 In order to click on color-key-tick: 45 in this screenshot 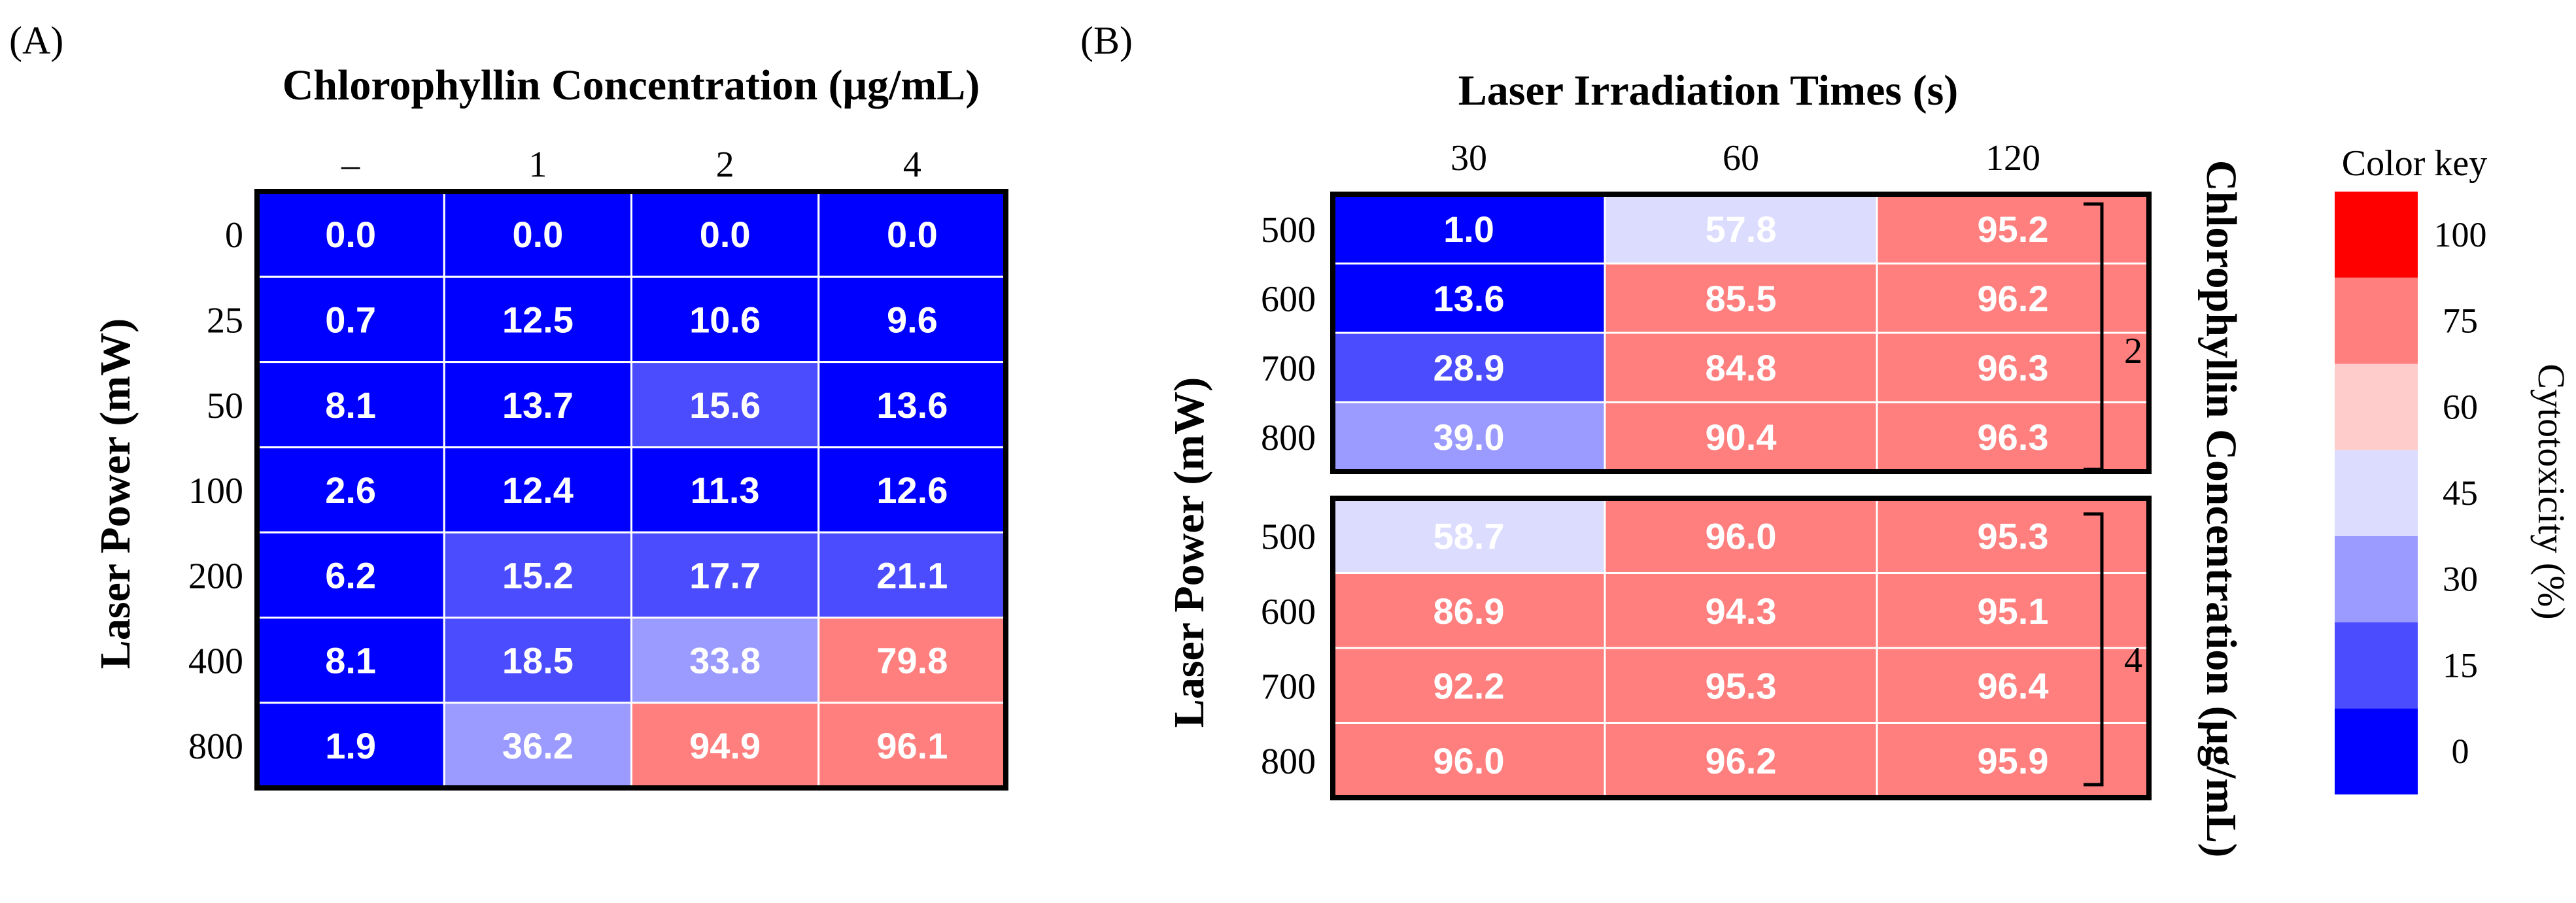, I will do `click(2461, 493)`.